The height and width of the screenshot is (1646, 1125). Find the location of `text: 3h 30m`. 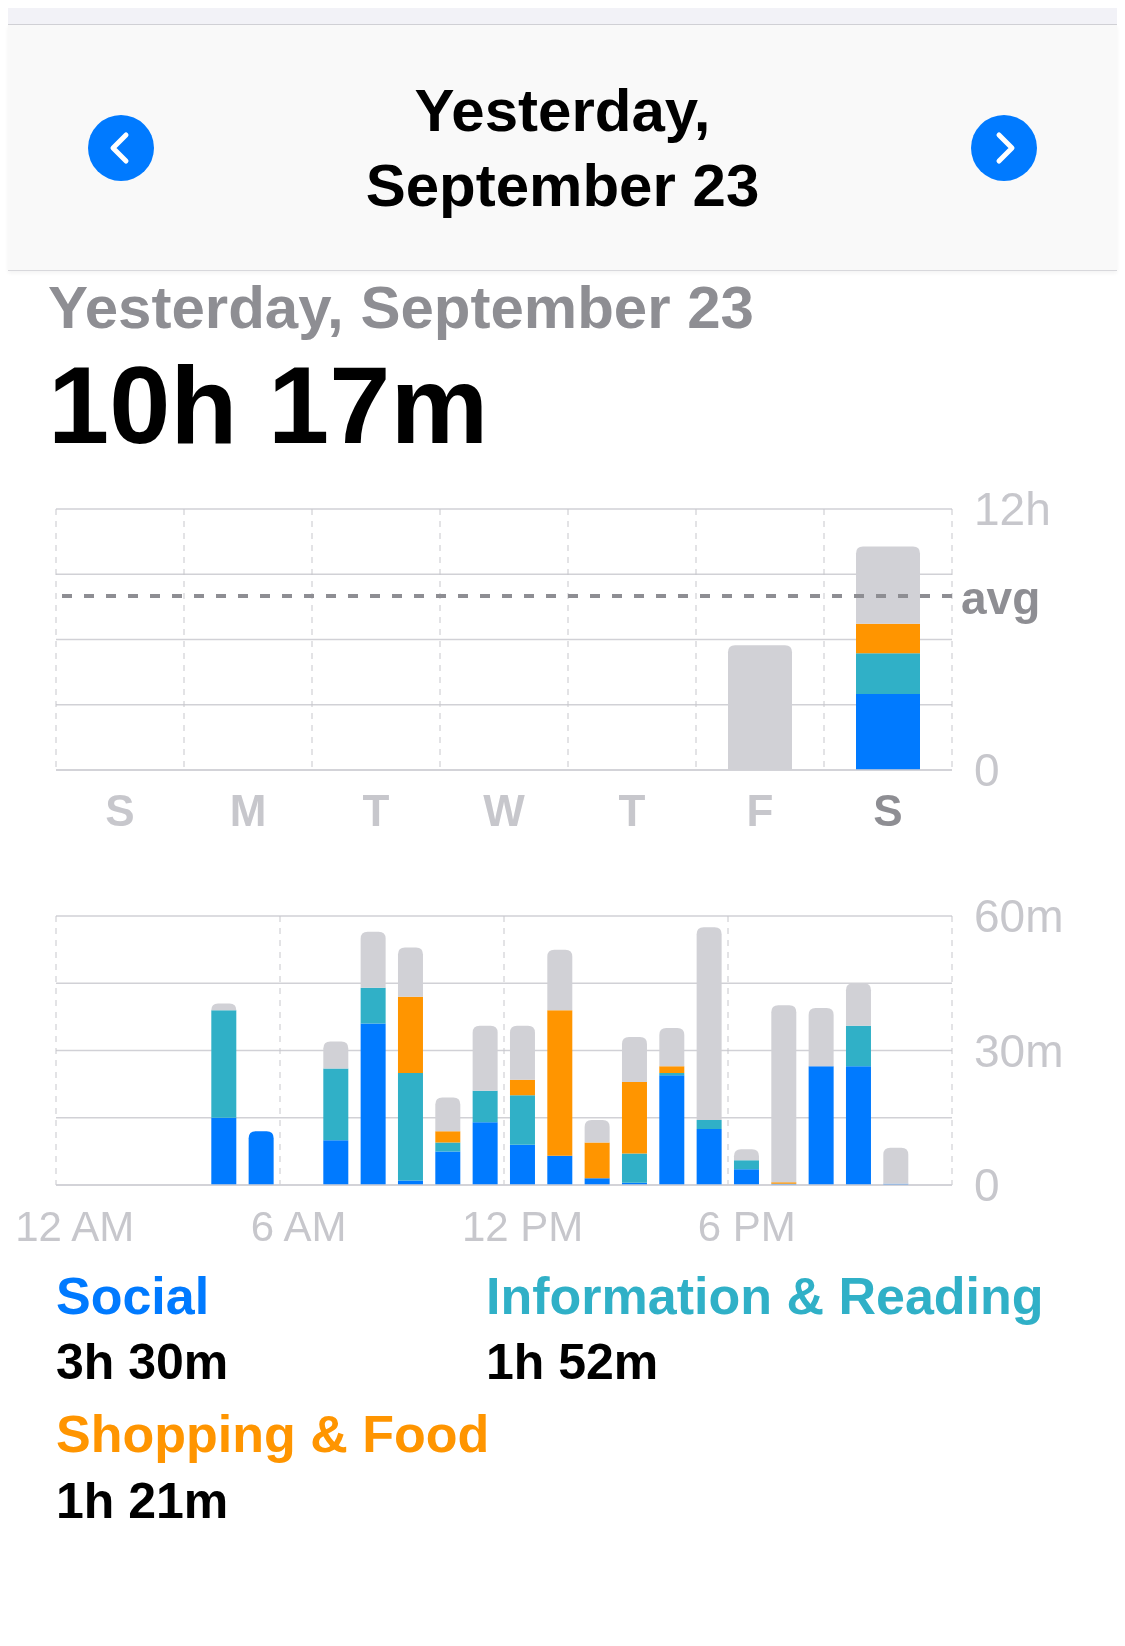

text: 3h 30m is located at coordinates (143, 1363).